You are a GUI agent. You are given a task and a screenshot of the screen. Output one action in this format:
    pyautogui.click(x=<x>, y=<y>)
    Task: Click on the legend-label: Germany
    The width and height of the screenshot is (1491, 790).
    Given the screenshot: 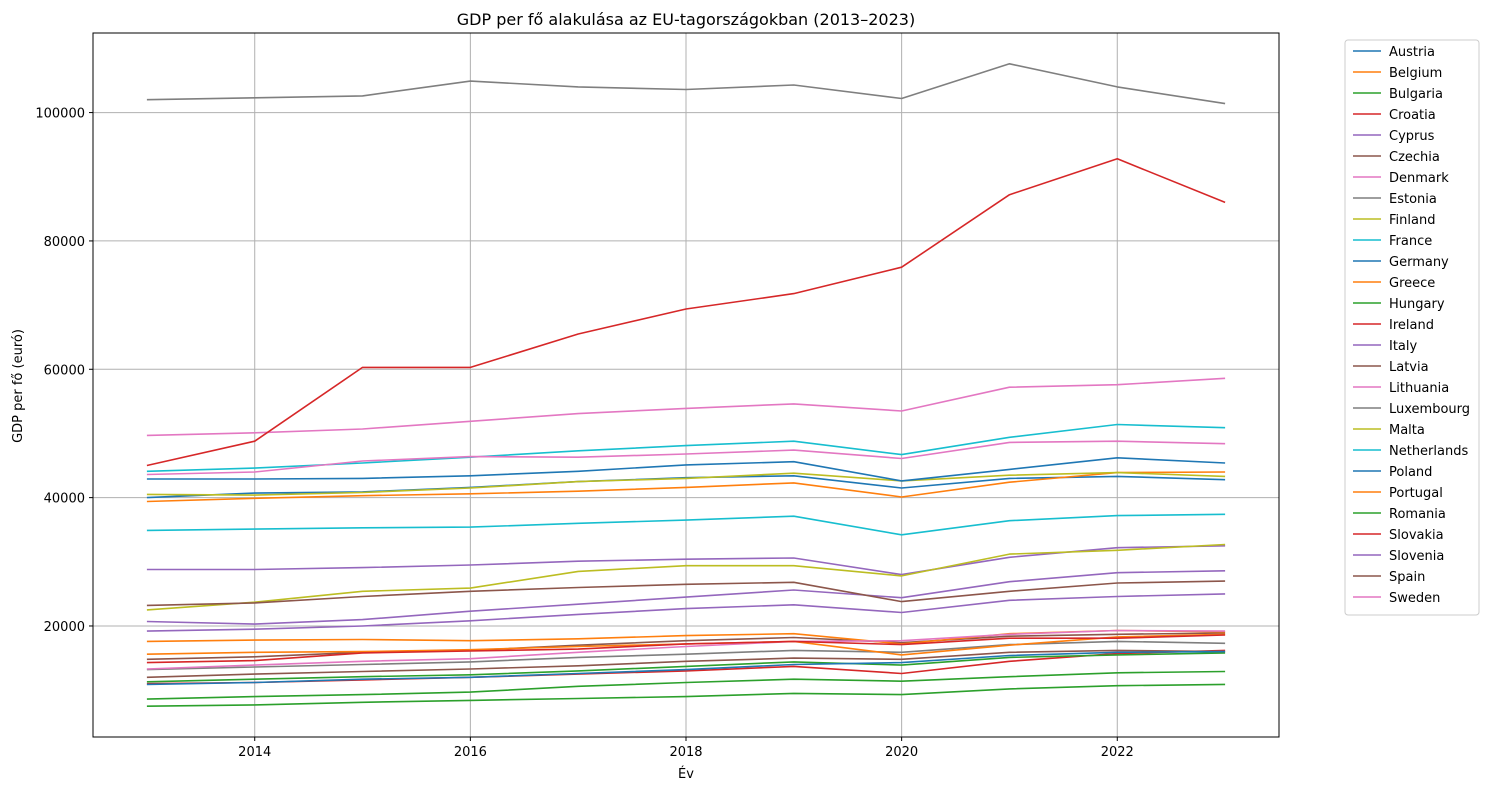 What is the action you would take?
    pyautogui.click(x=1419, y=262)
    